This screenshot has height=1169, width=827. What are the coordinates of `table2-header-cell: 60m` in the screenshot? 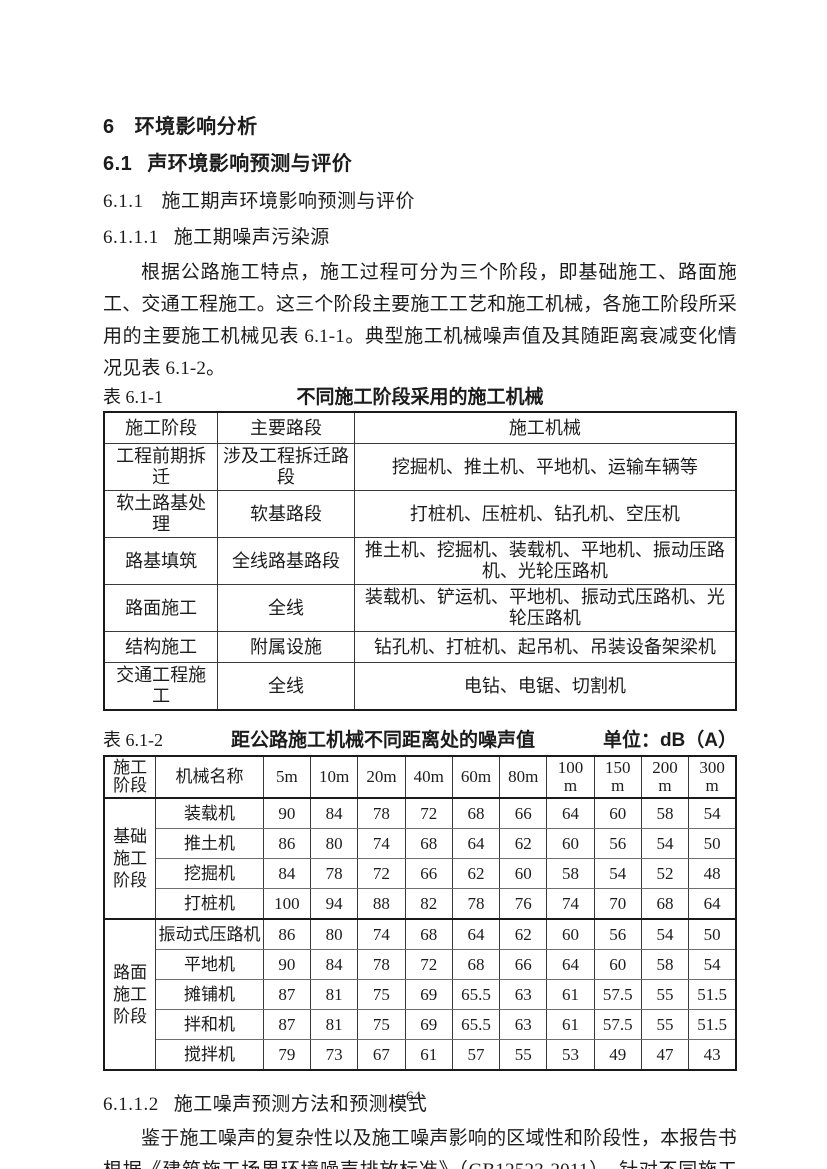 It's located at (476, 777).